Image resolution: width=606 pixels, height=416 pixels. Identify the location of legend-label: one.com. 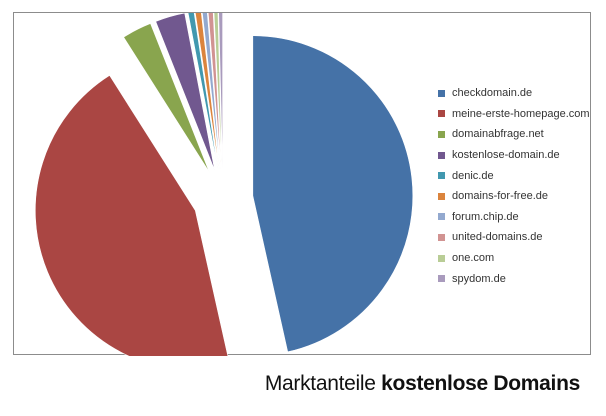
(473, 258).